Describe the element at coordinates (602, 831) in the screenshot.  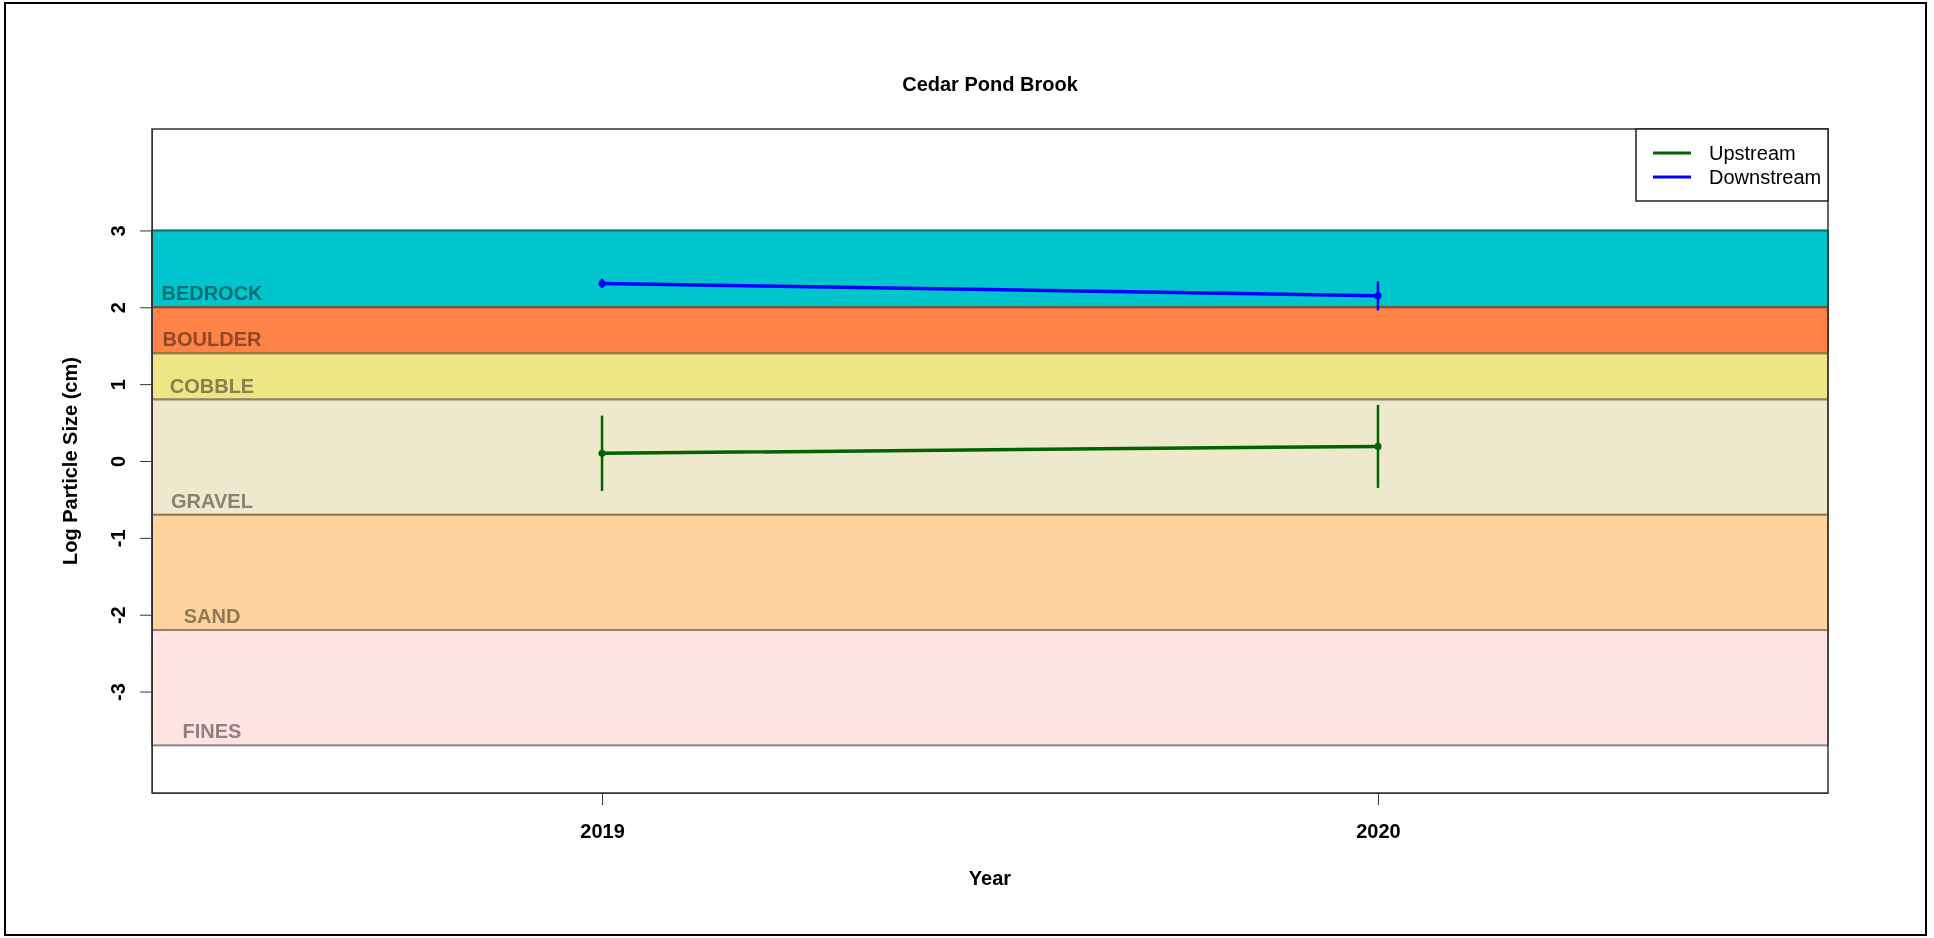
I see `x-tick-label: 2019` at that location.